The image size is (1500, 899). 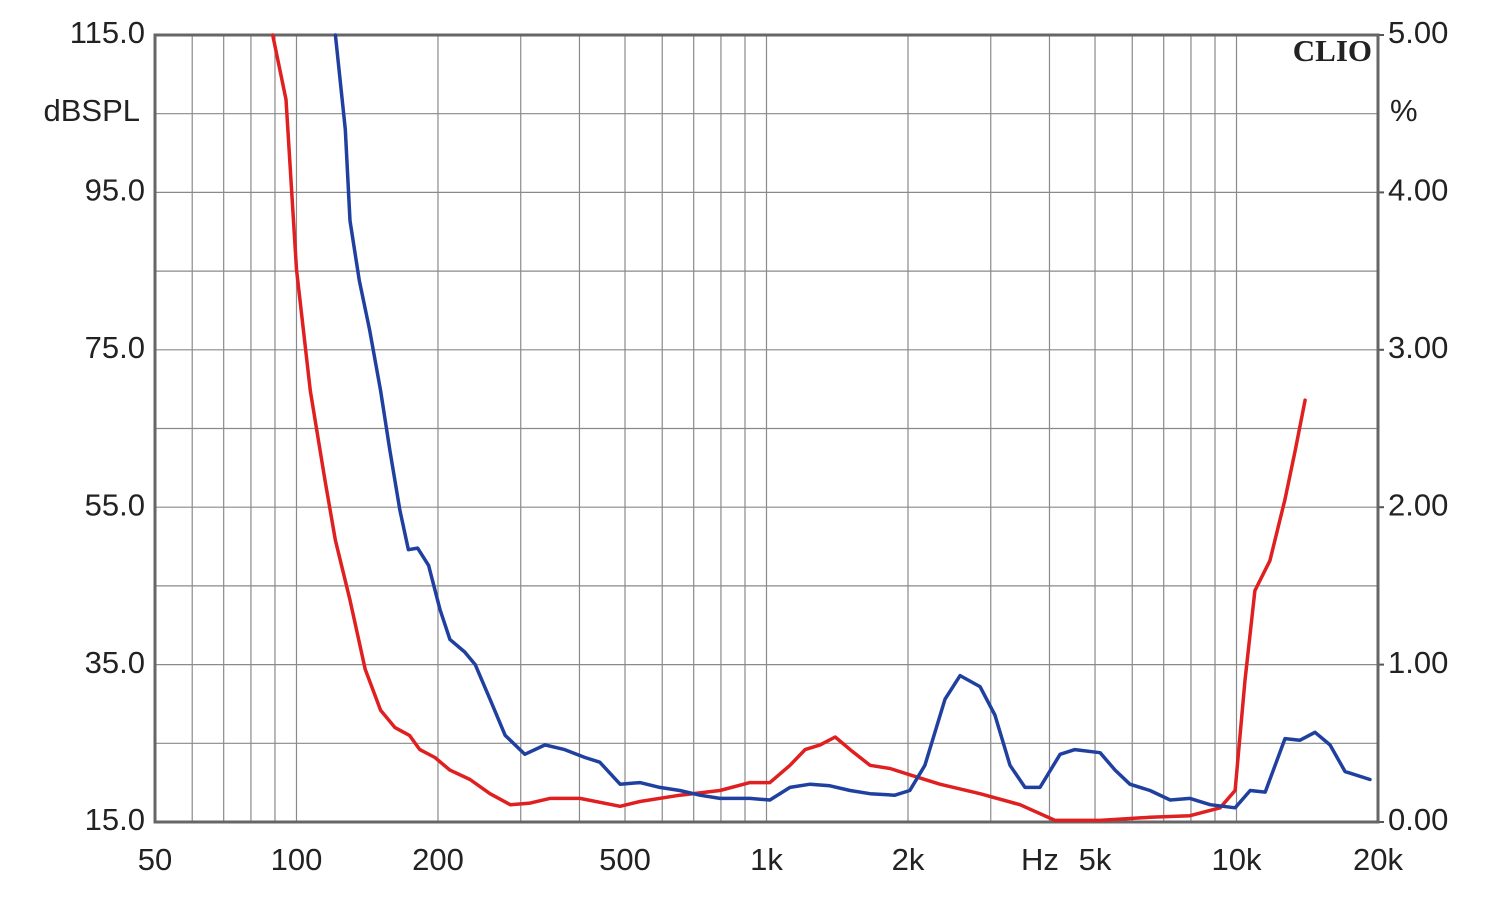 I want to click on y2-axis-label: %, so click(x=1404, y=110).